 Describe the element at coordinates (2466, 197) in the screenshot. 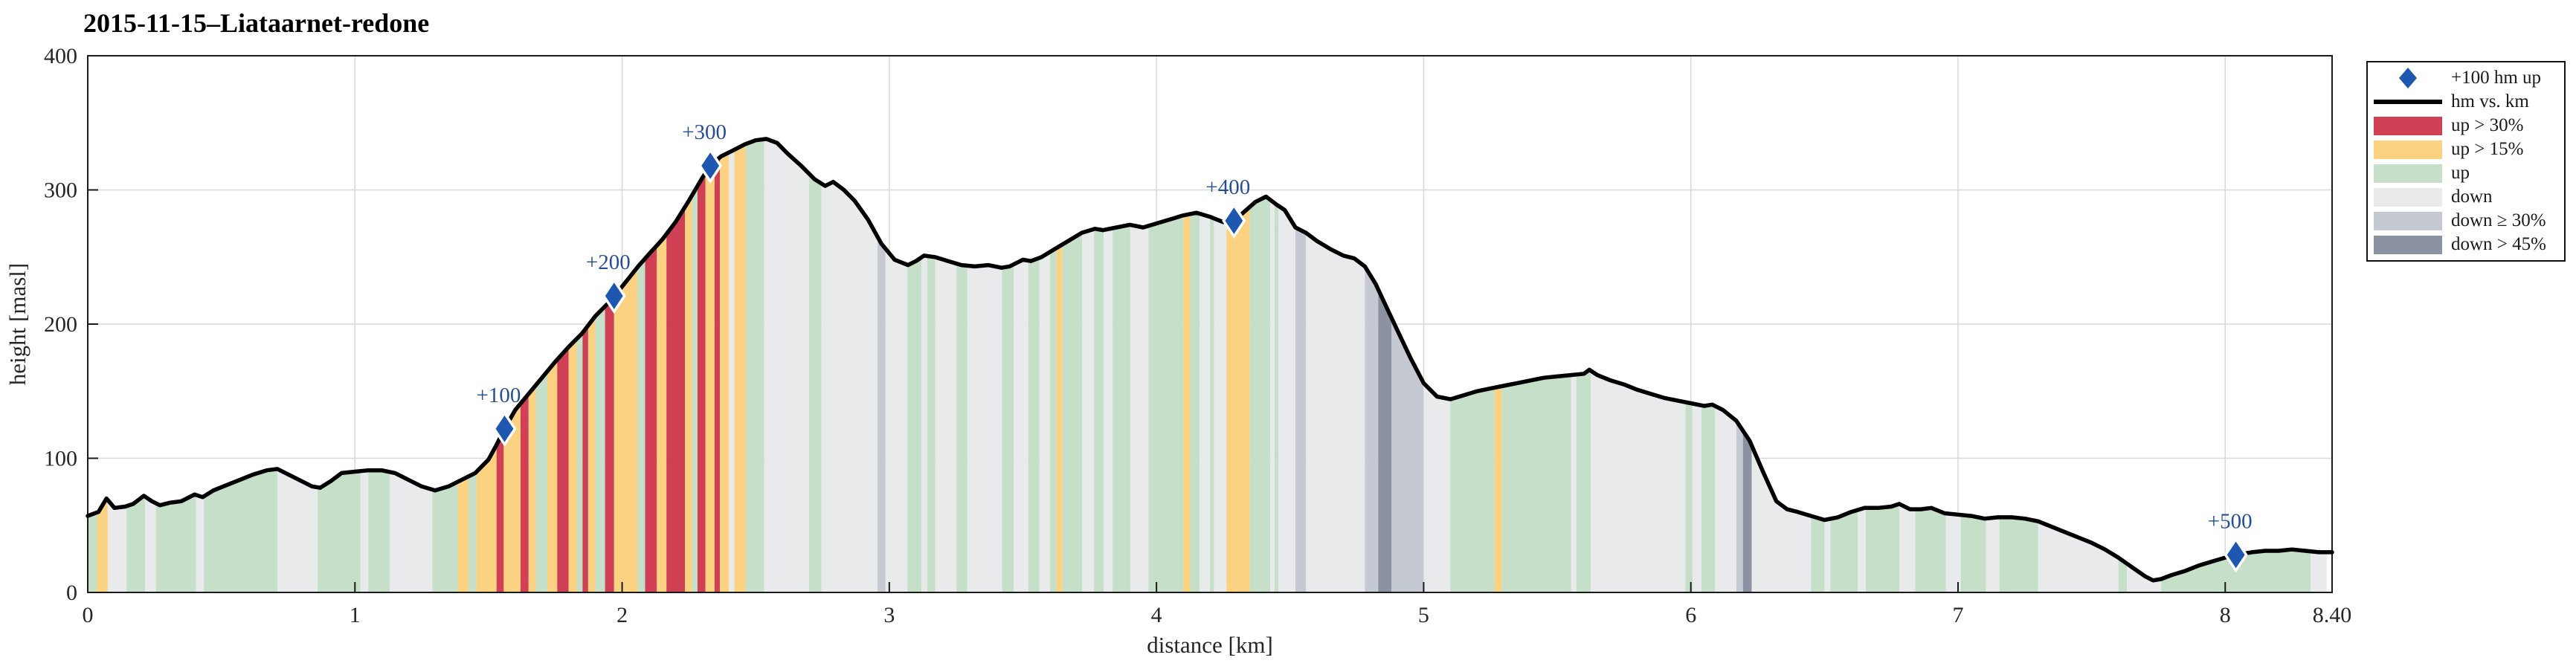

I see `legend-item-down: down` at that location.